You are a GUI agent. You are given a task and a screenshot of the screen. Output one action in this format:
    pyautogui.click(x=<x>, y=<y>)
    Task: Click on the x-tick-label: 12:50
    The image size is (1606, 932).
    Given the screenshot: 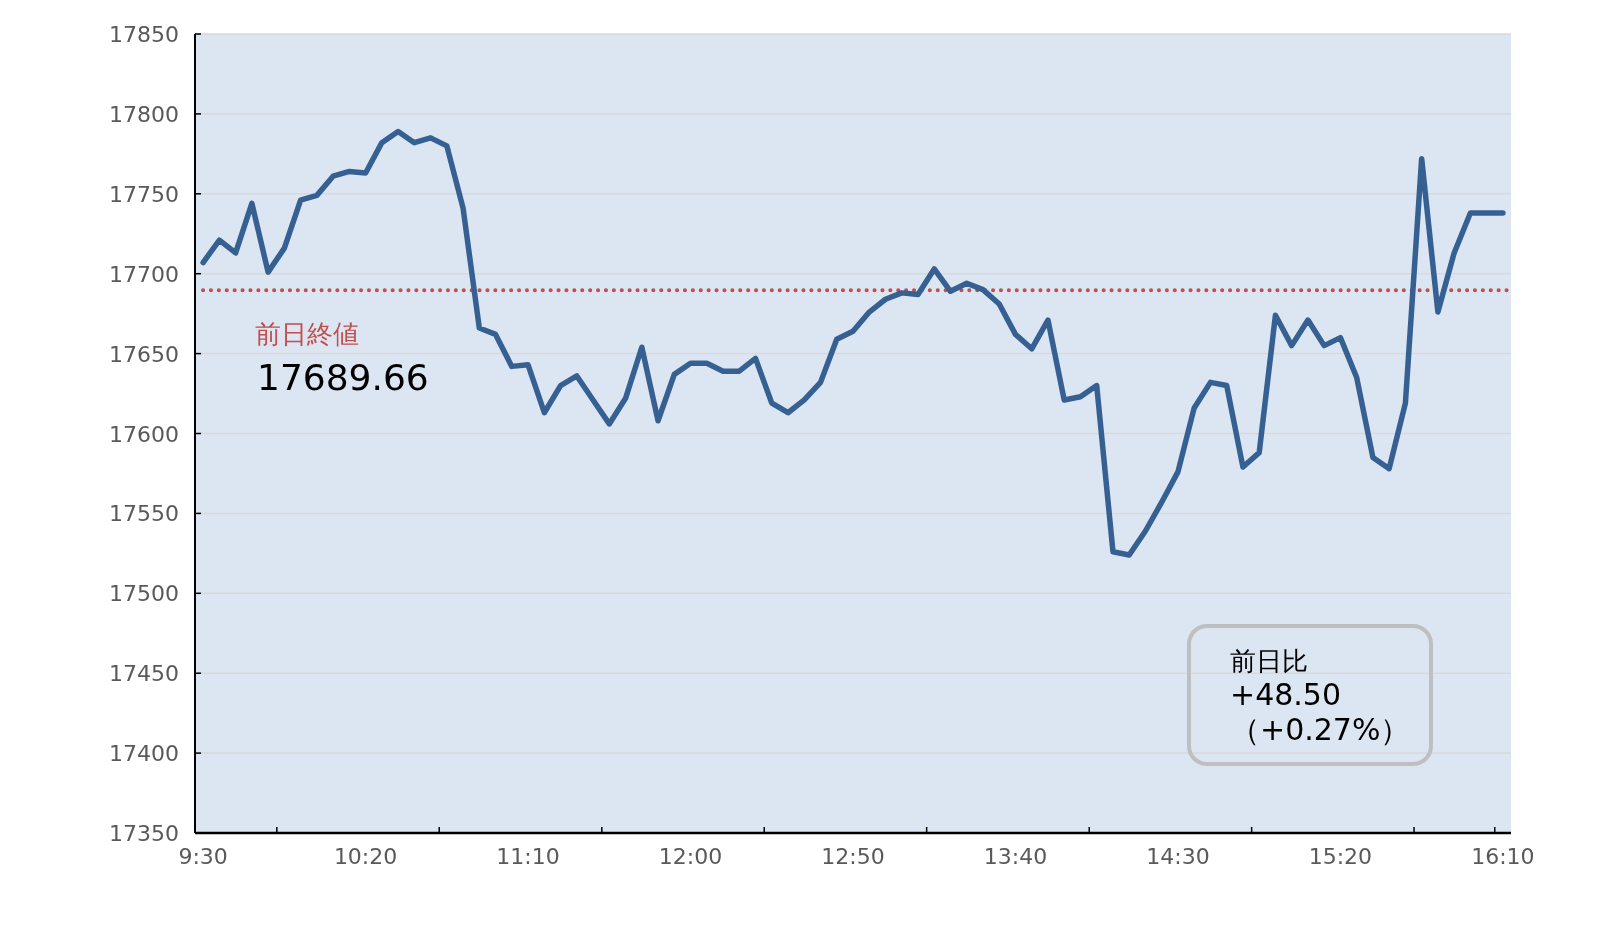 What is the action you would take?
    pyautogui.click(x=853, y=856)
    